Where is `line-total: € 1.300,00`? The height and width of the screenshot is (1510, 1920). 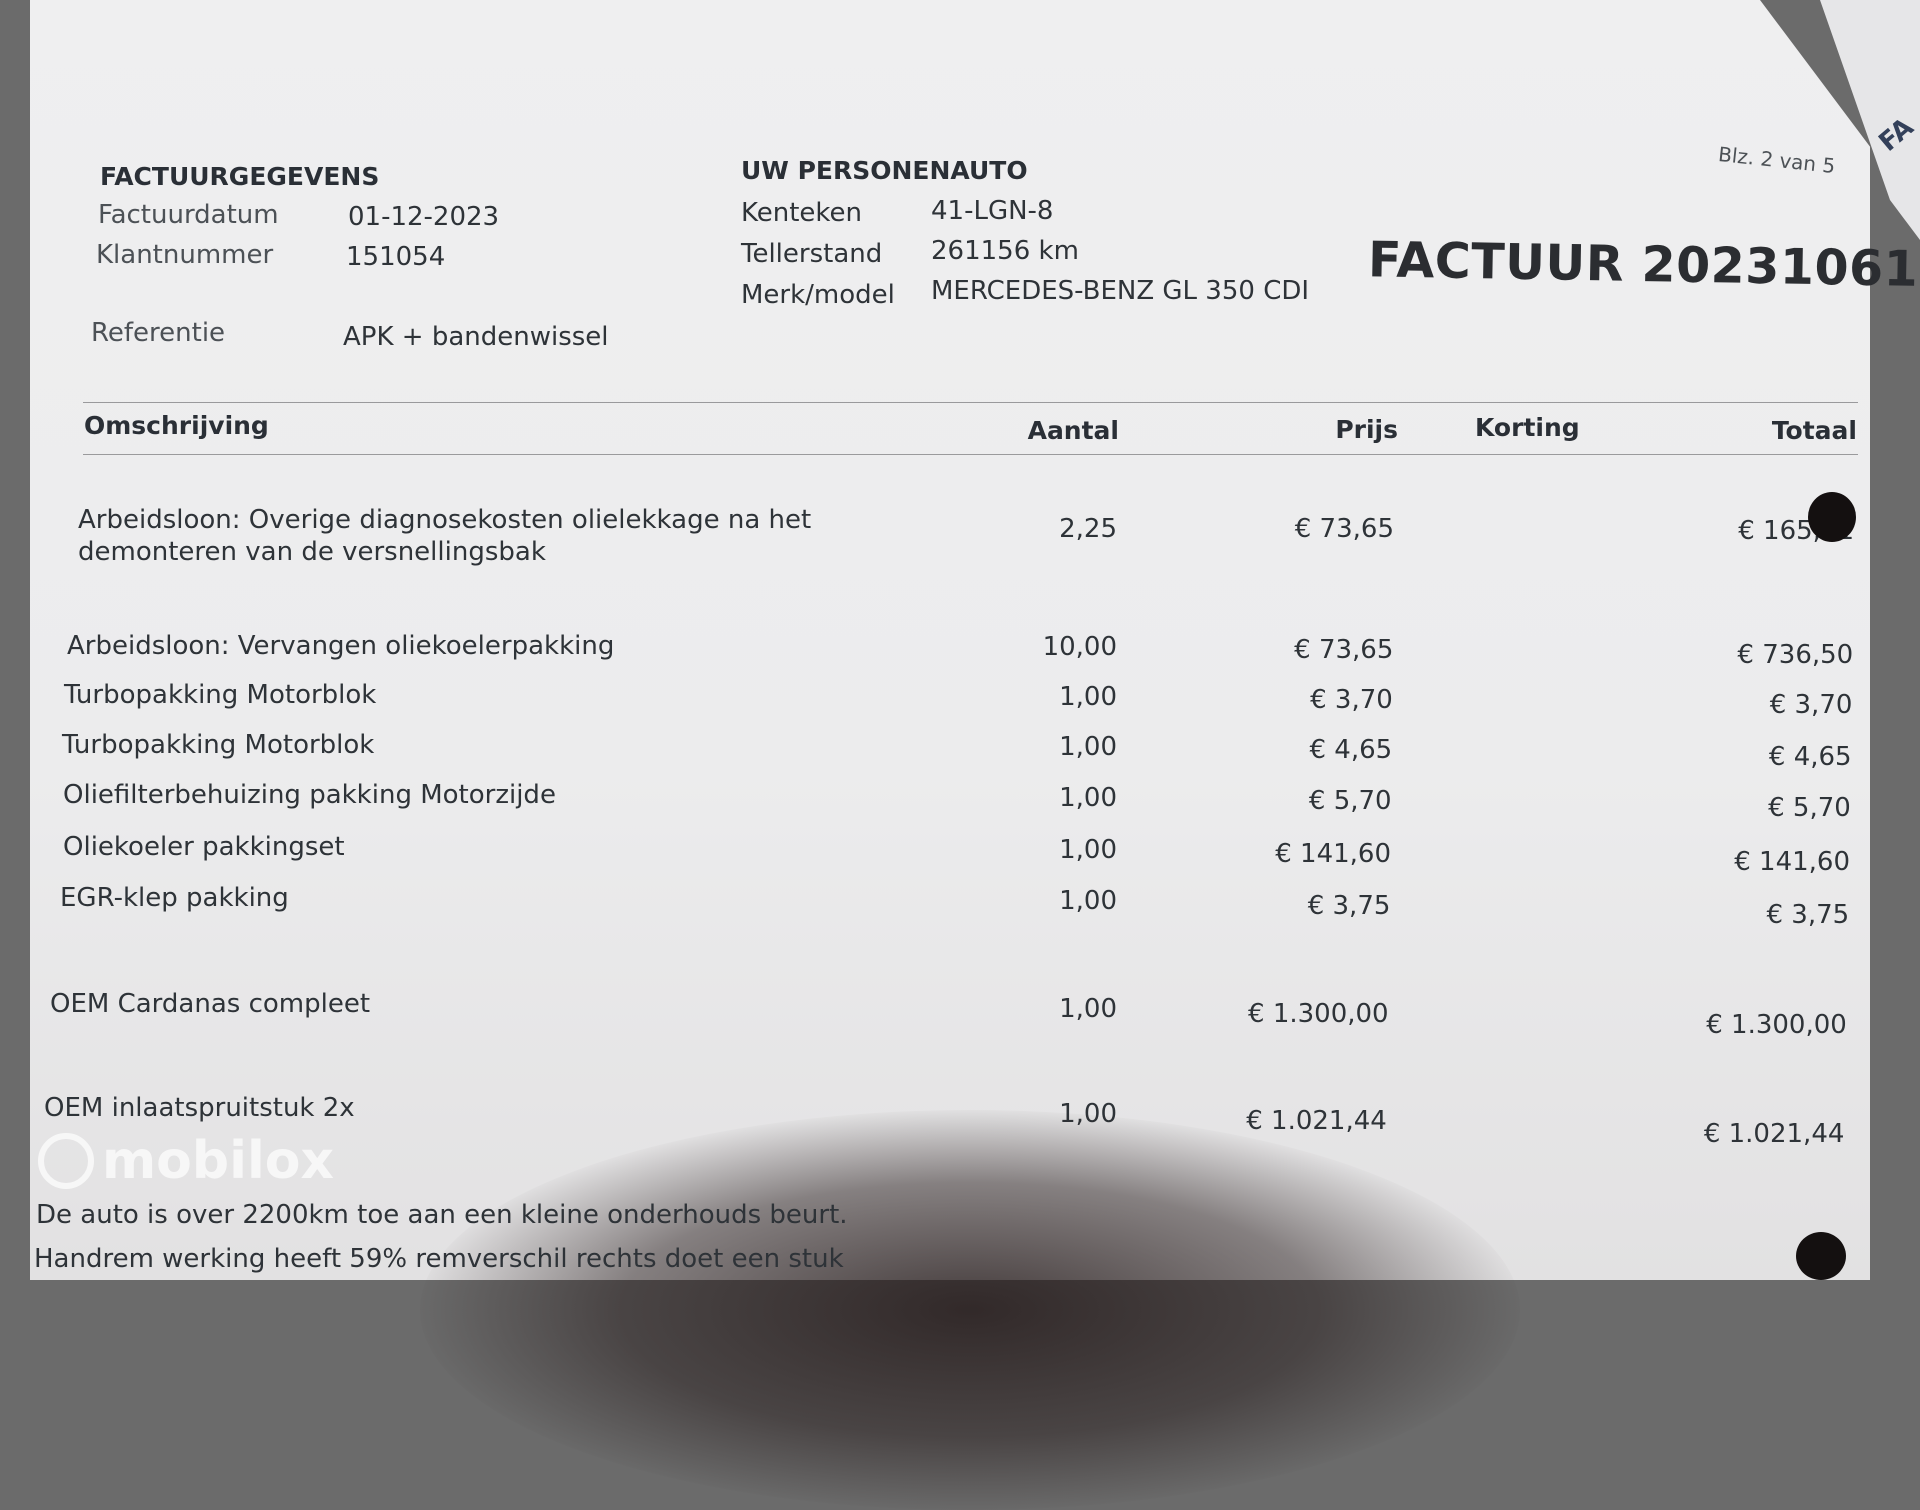
line-total: € 1.300,00 is located at coordinates (1776, 1025).